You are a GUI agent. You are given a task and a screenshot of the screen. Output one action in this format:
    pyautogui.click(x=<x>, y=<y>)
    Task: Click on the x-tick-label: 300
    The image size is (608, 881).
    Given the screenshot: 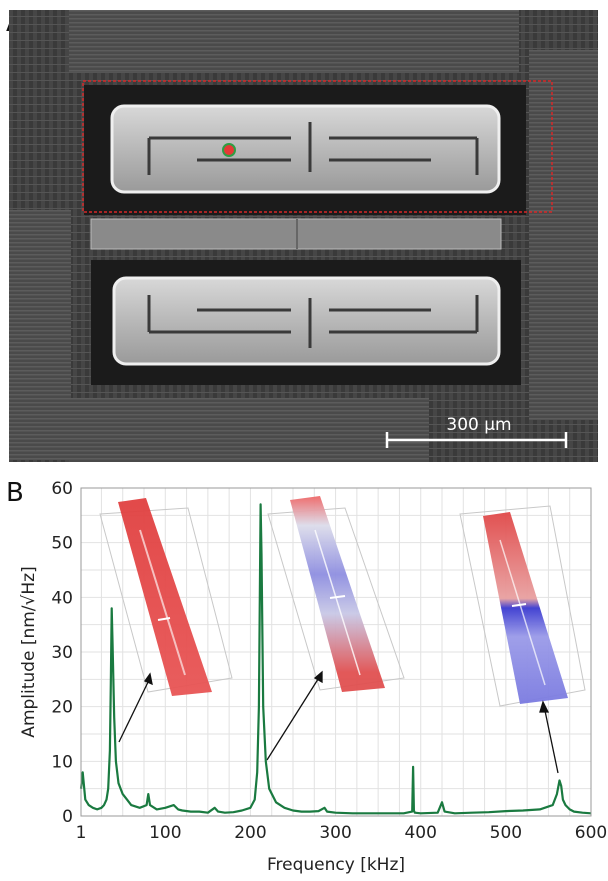 What is the action you would take?
    pyautogui.click(x=335, y=833)
    